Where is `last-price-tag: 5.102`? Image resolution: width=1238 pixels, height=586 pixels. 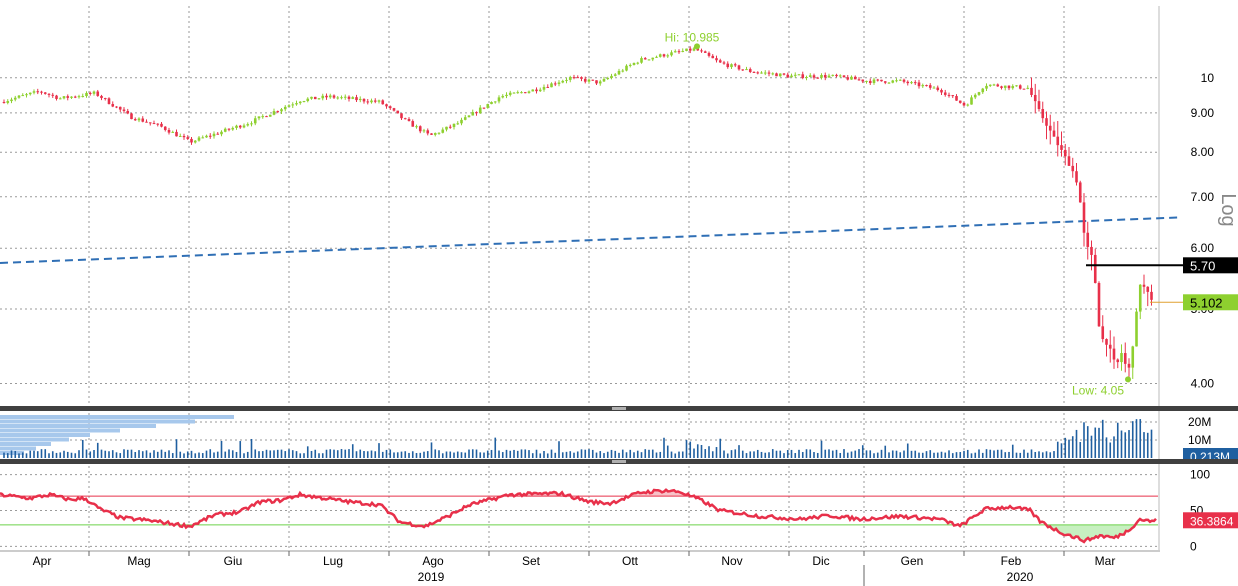 last-price-tag: 5.102 is located at coordinates (1210, 302).